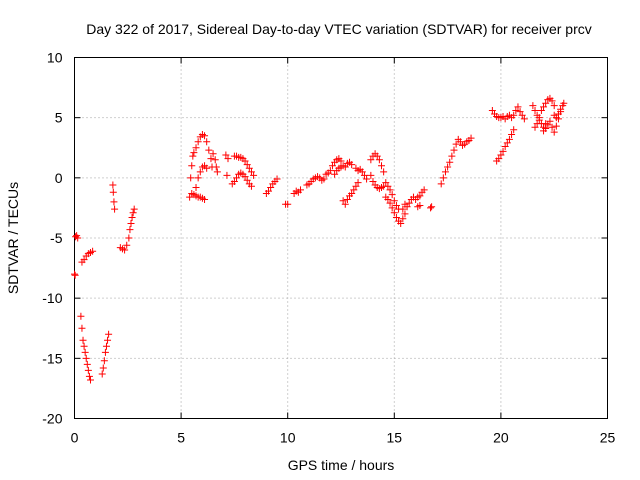 This screenshot has width=640, height=480. What do you see at coordinates (52, 419) in the screenshot?
I see `y-tick-label: -20` at bounding box center [52, 419].